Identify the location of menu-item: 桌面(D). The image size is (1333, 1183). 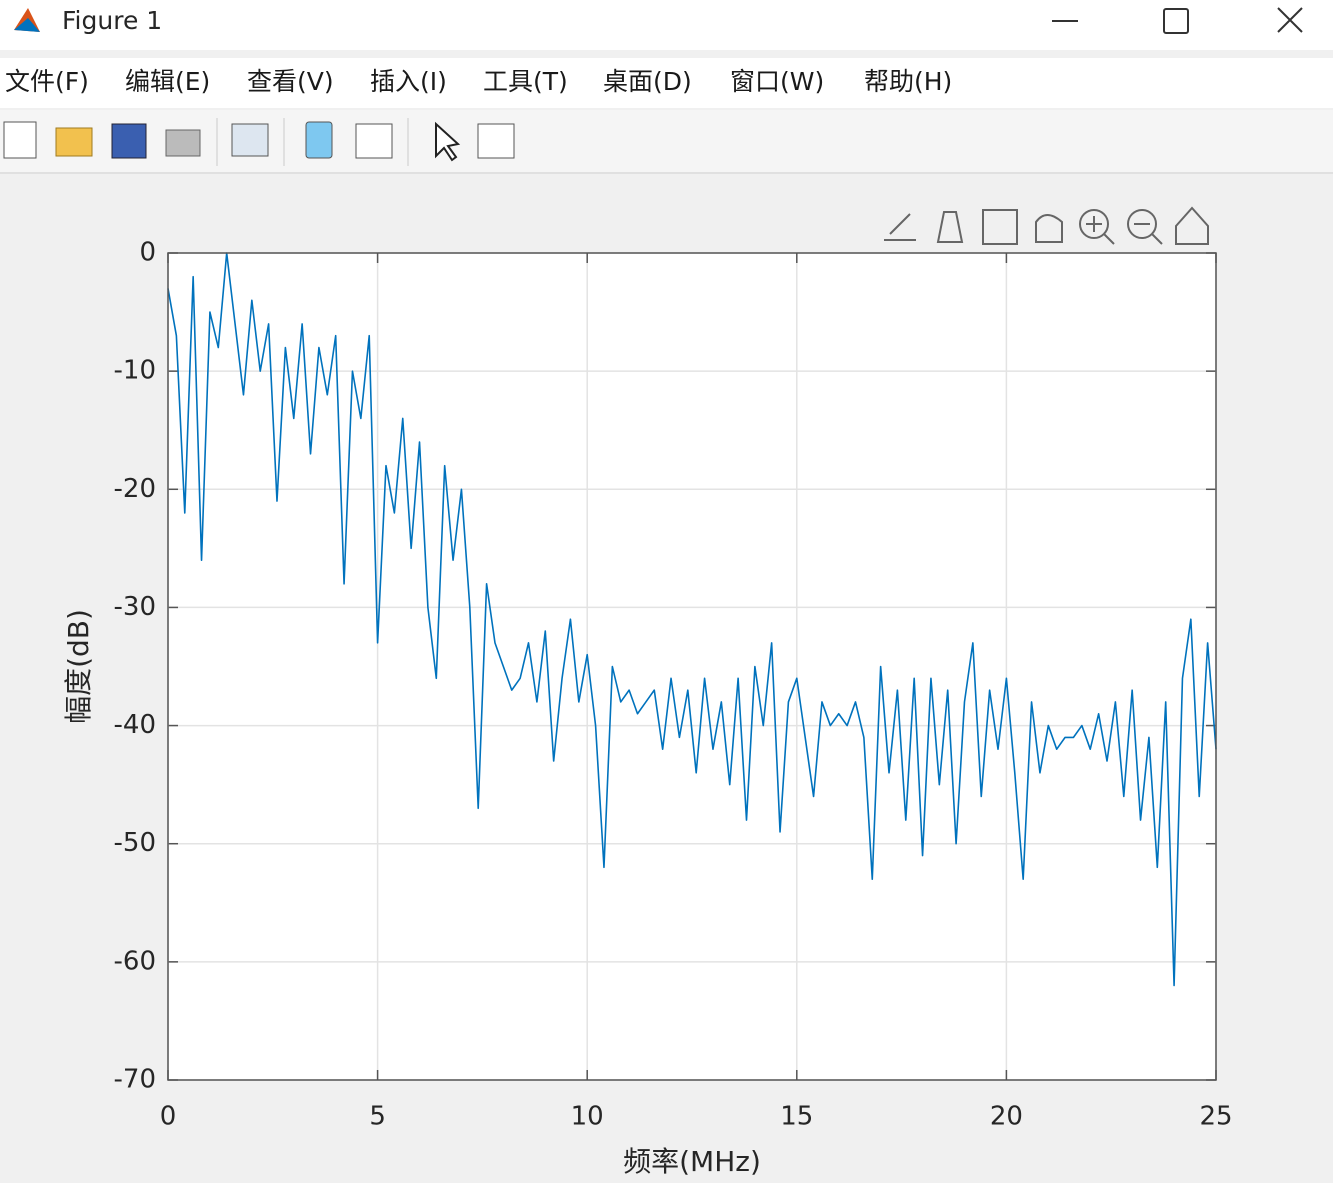
(647, 81).